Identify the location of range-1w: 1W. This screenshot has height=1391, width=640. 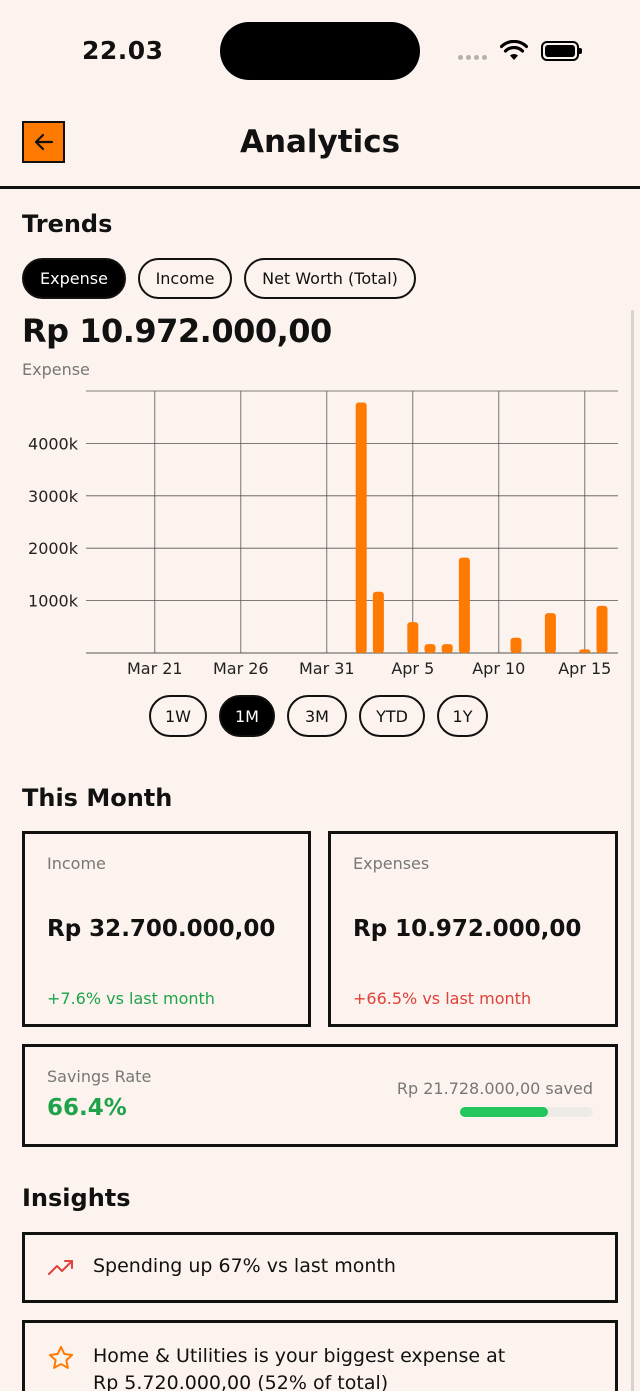
(178, 716).